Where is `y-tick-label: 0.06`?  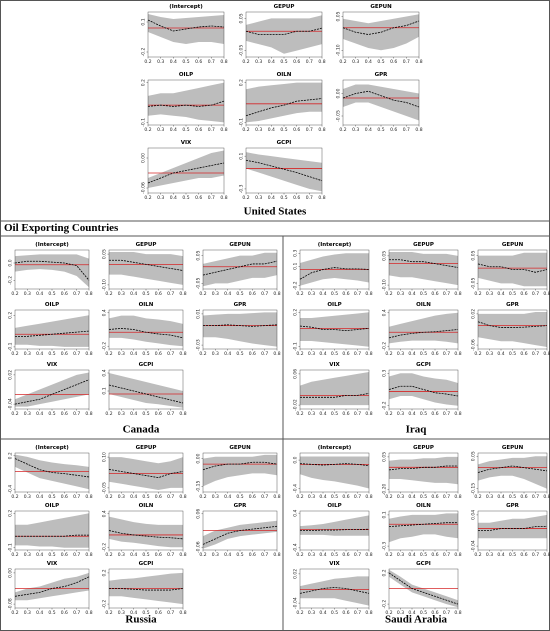 y-tick-label: 0.06 is located at coordinates (296, 374).